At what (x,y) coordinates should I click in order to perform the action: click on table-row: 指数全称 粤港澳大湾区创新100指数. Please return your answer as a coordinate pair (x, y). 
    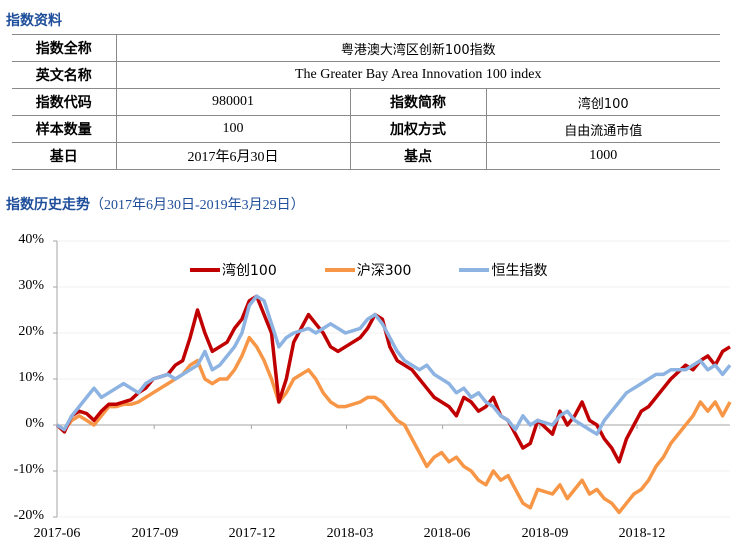
    Looking at the image, I should click on (366, 48).